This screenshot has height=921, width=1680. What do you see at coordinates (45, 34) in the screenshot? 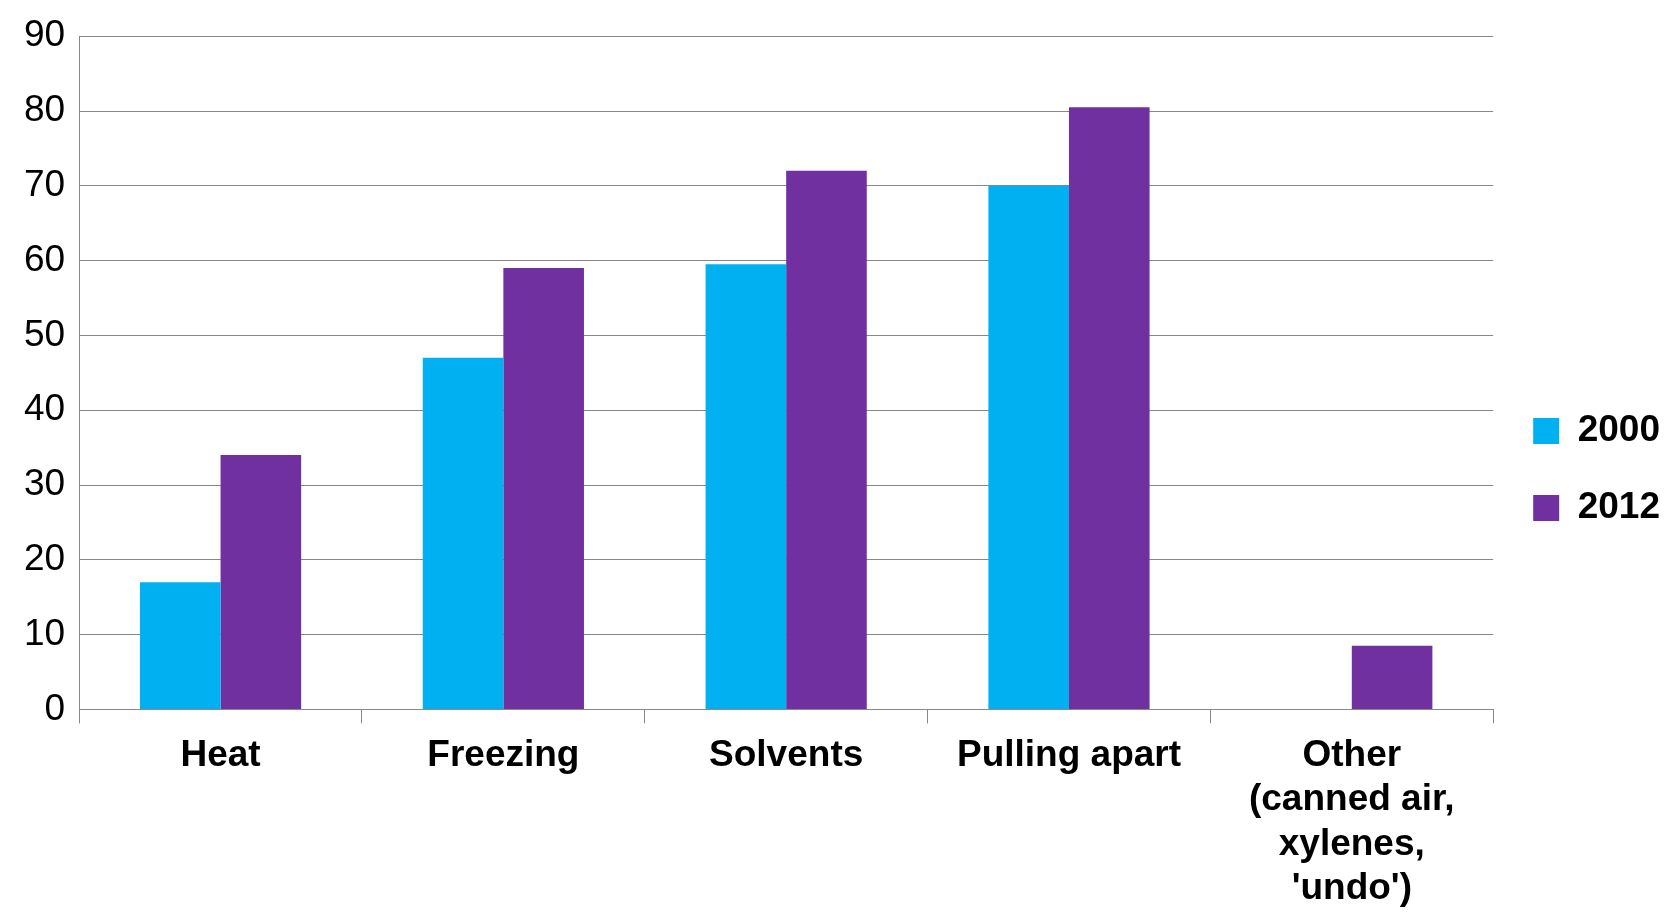
I see `y-tick-label: 90` at bounding box center [45, 34].